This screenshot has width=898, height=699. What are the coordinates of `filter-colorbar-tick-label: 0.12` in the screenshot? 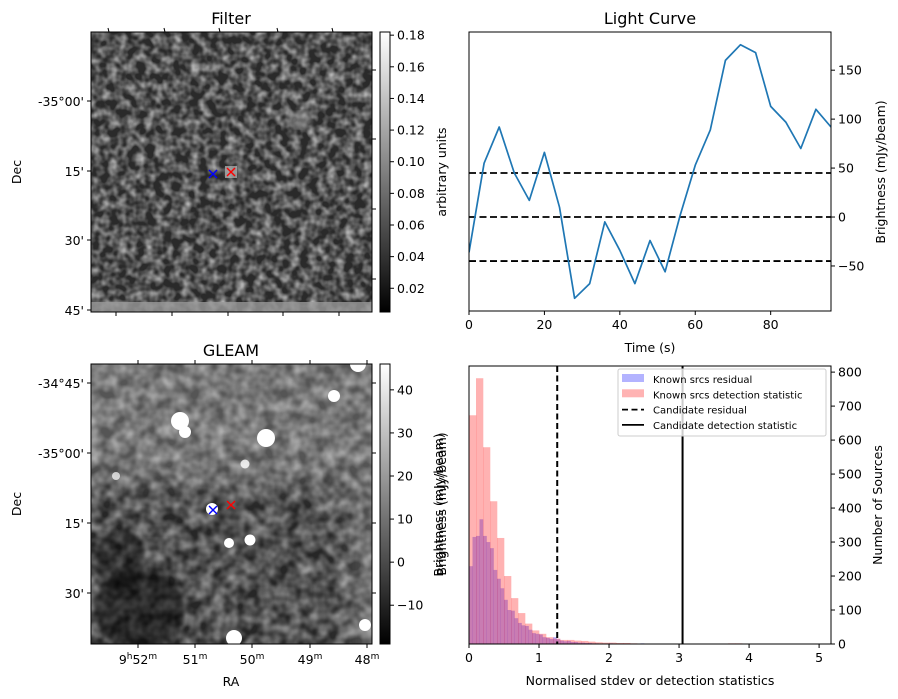 It's located at (411, 130).